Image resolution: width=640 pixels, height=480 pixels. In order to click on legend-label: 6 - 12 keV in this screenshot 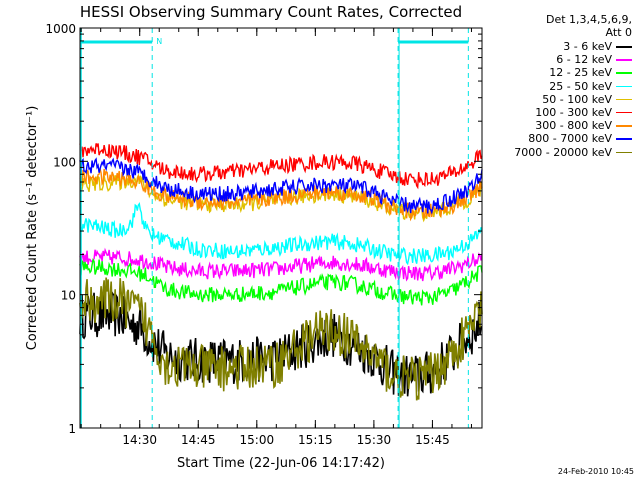, I will do `click(584, 60)`.